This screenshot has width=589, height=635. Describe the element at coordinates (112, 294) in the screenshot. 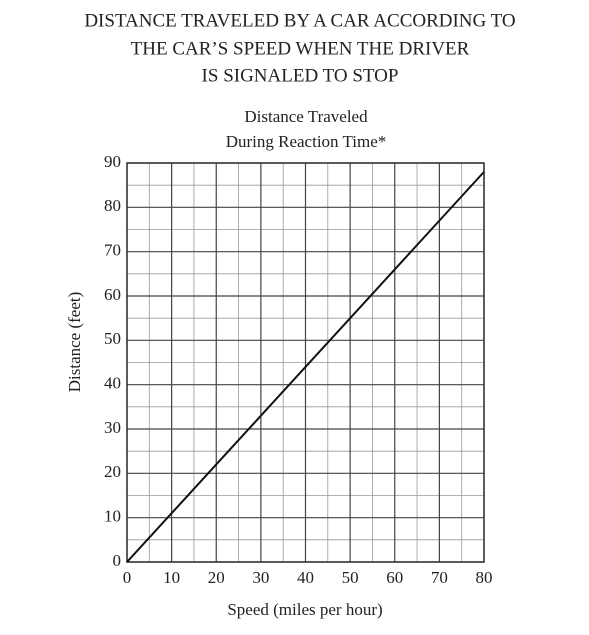

I see `y-tick-label: 60` at that location.